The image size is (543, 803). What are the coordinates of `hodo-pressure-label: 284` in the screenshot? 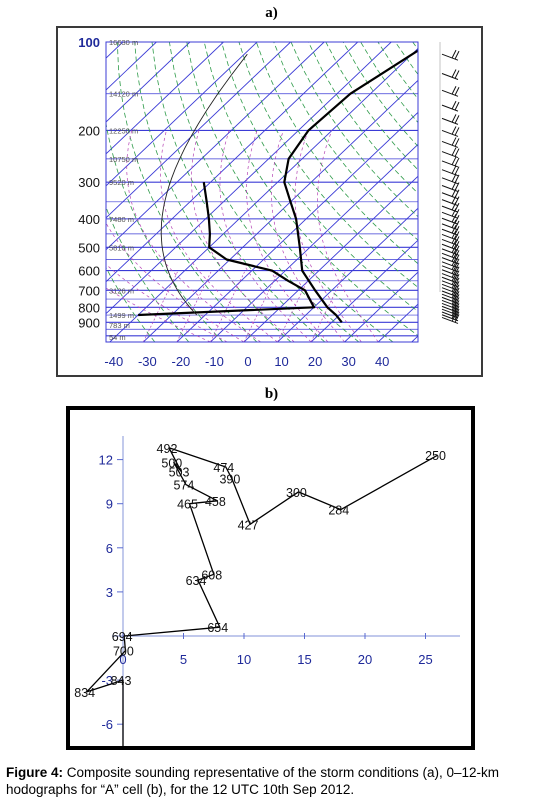 It's located at (338, 511).